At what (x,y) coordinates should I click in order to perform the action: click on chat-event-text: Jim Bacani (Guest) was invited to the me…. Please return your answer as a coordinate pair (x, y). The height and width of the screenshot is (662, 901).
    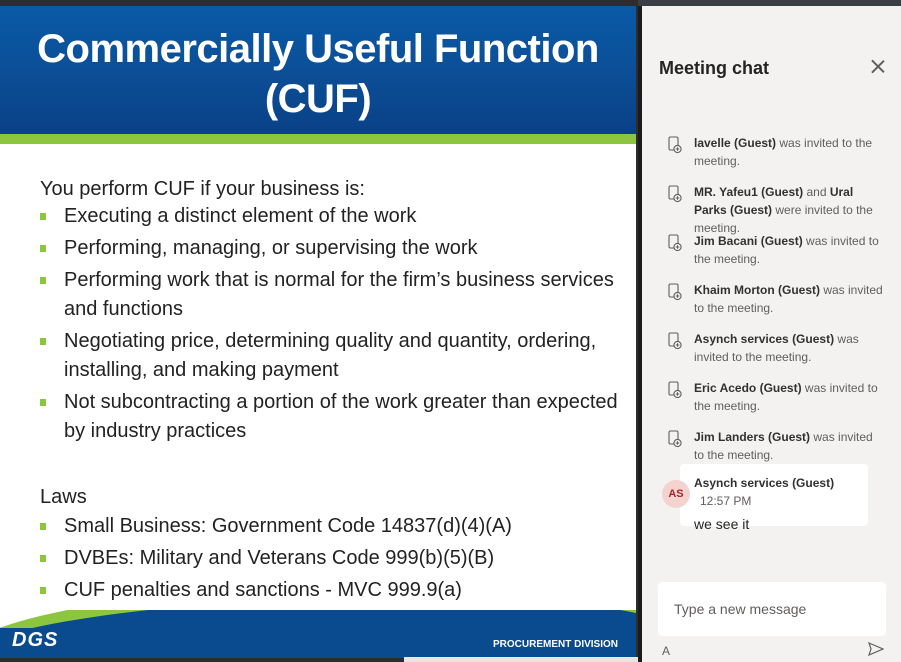
    Looking at the image, I should click on (789, 250).